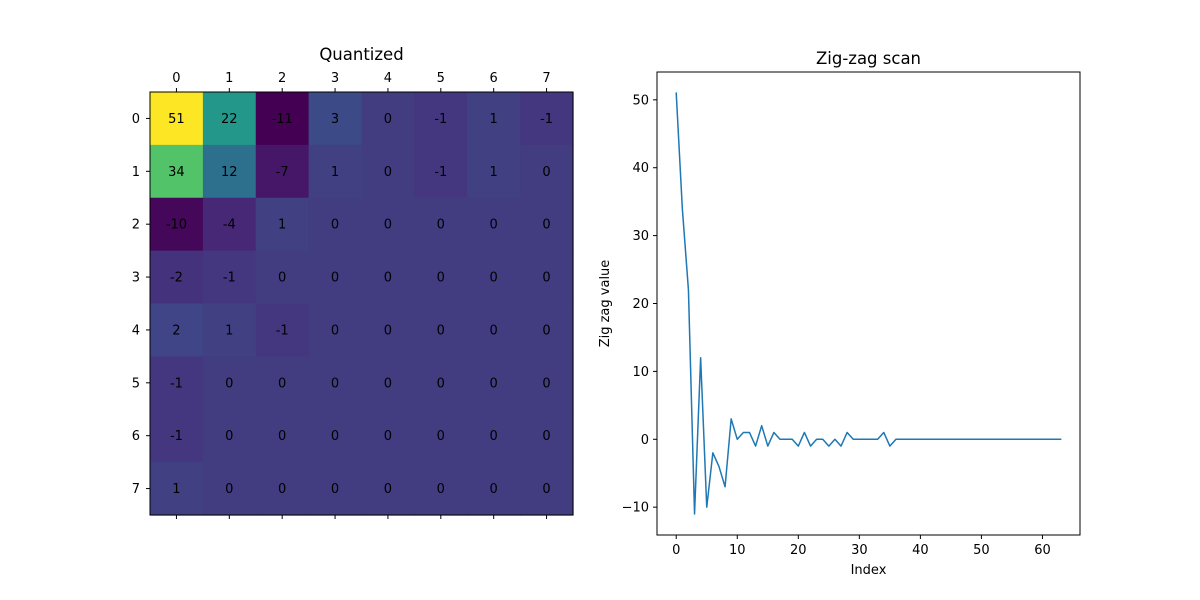  Describe the element at coordinates (640, 236) in the screenshot. I see `line-y-tick-label: 30` at that location.